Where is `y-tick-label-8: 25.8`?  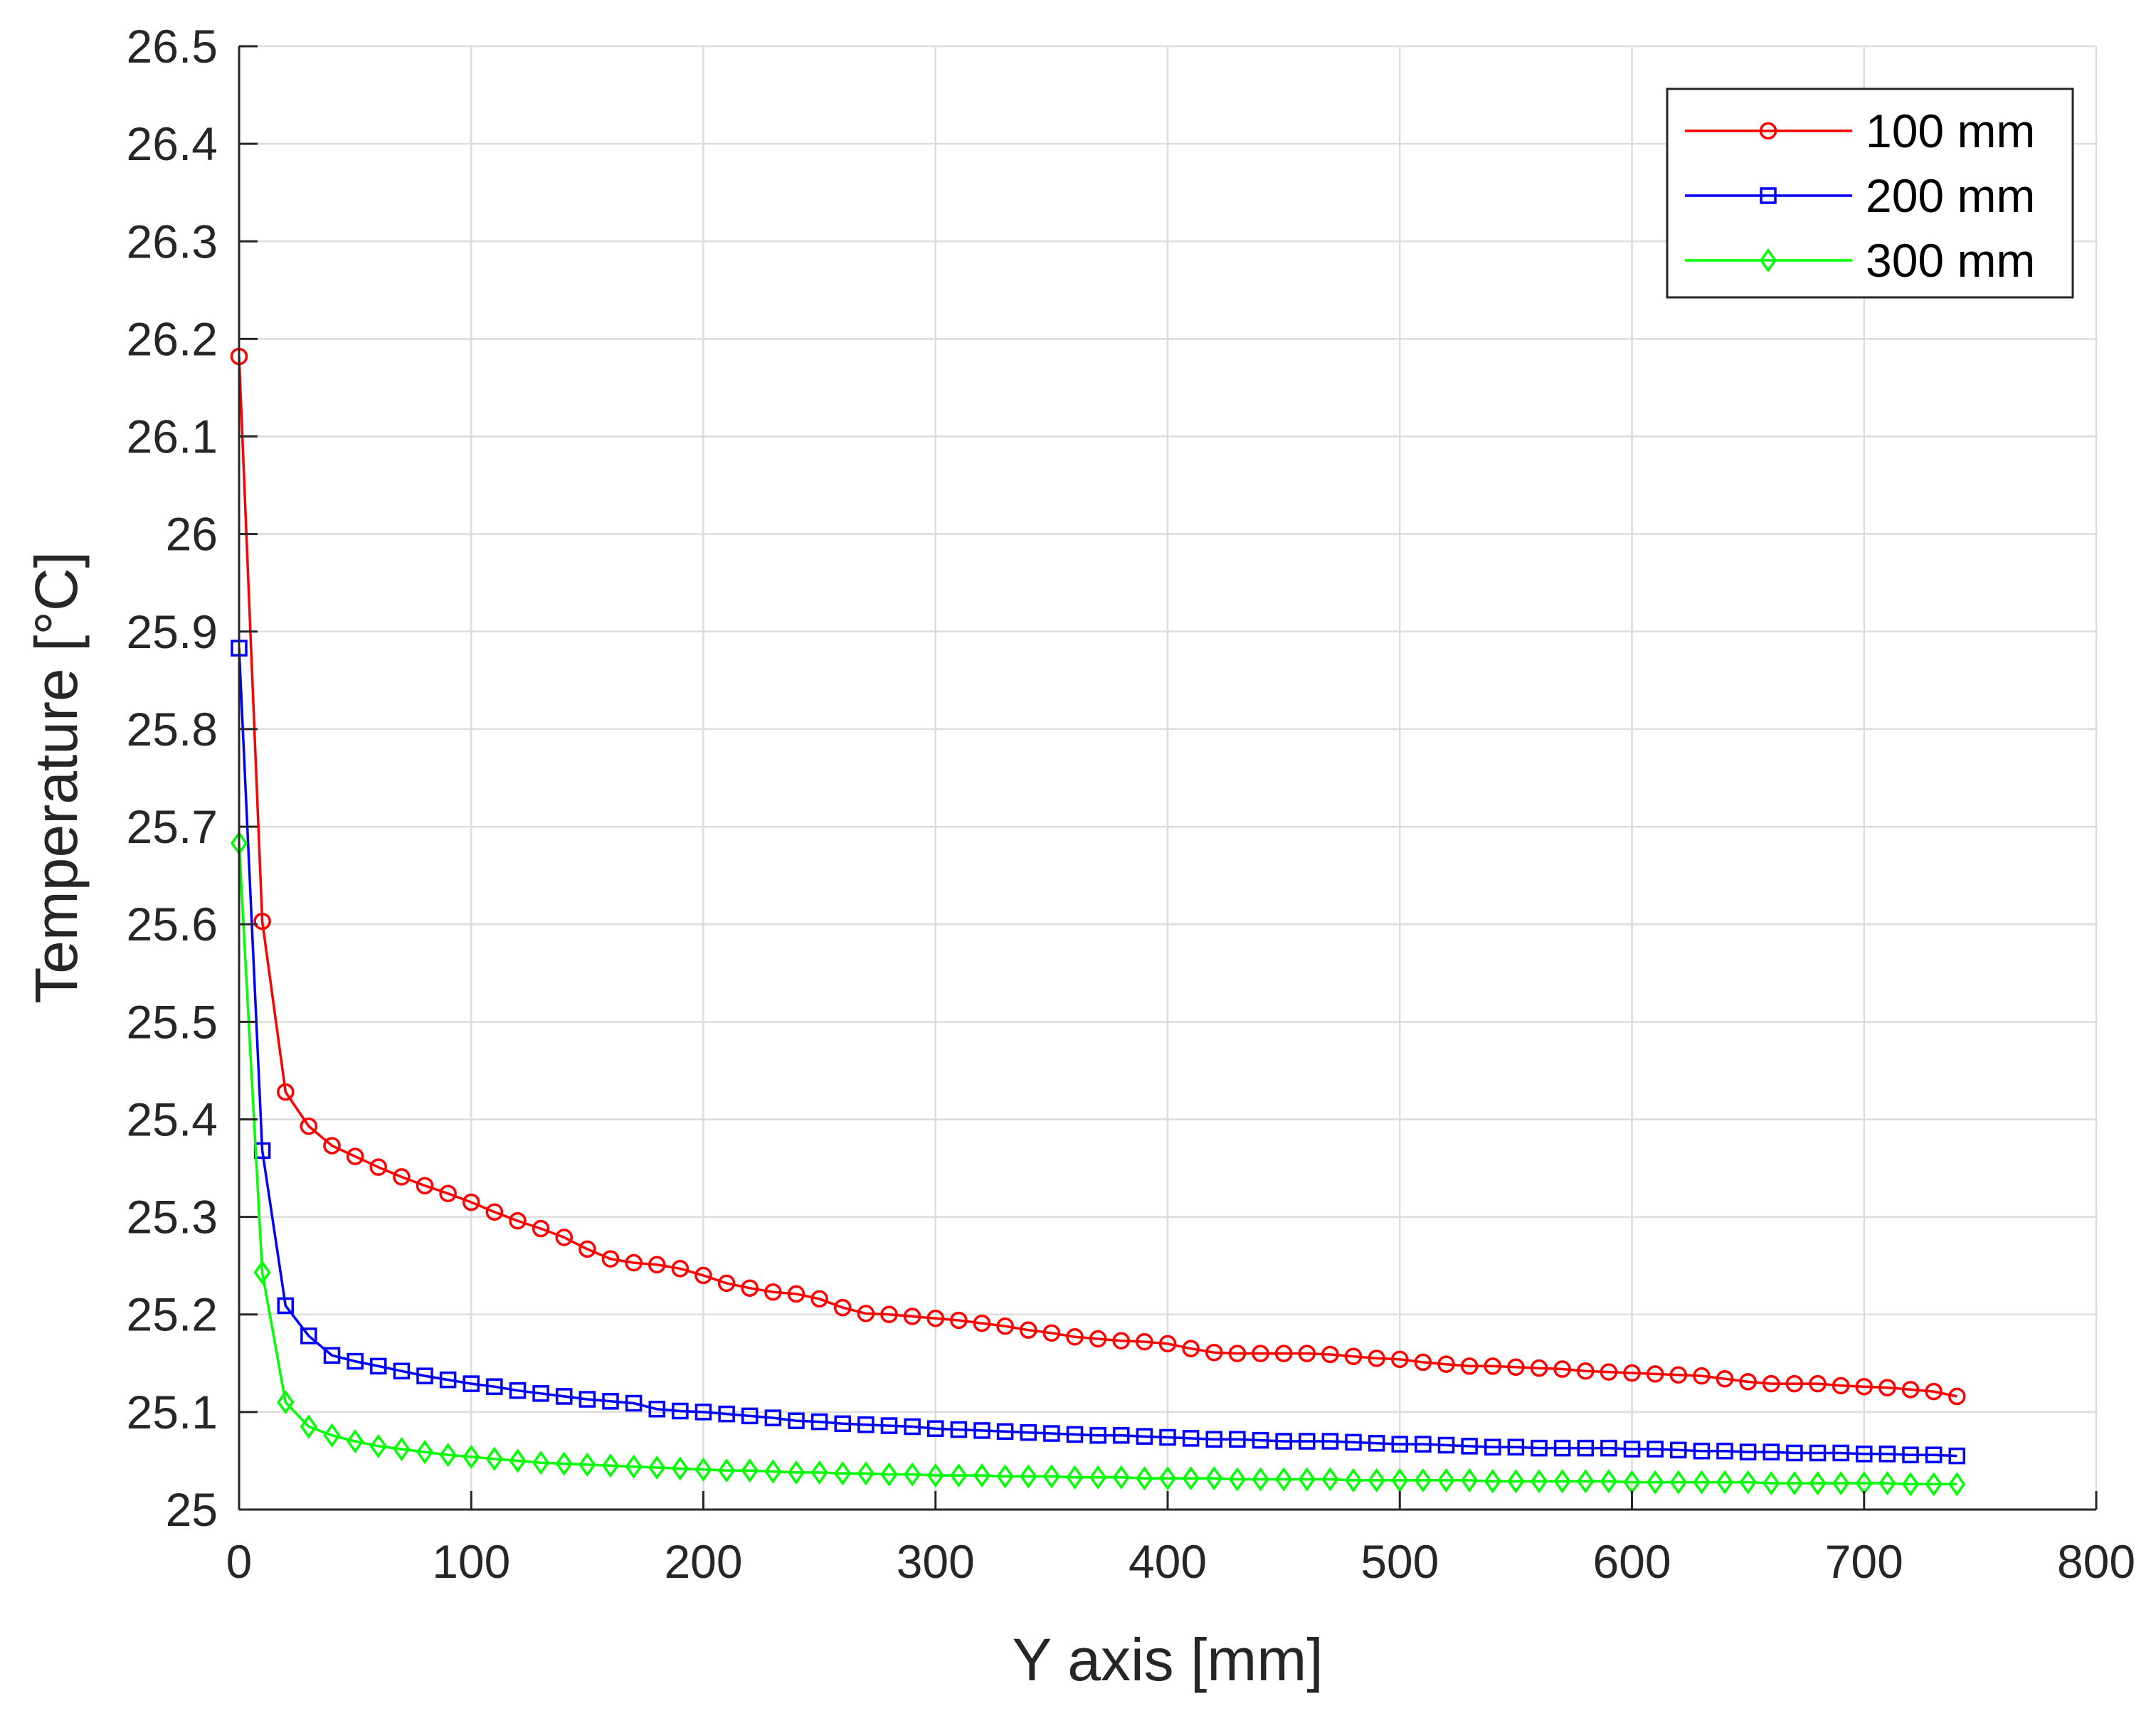 y-tick-label-8: 25.8 is located at coordinates (173, 729).